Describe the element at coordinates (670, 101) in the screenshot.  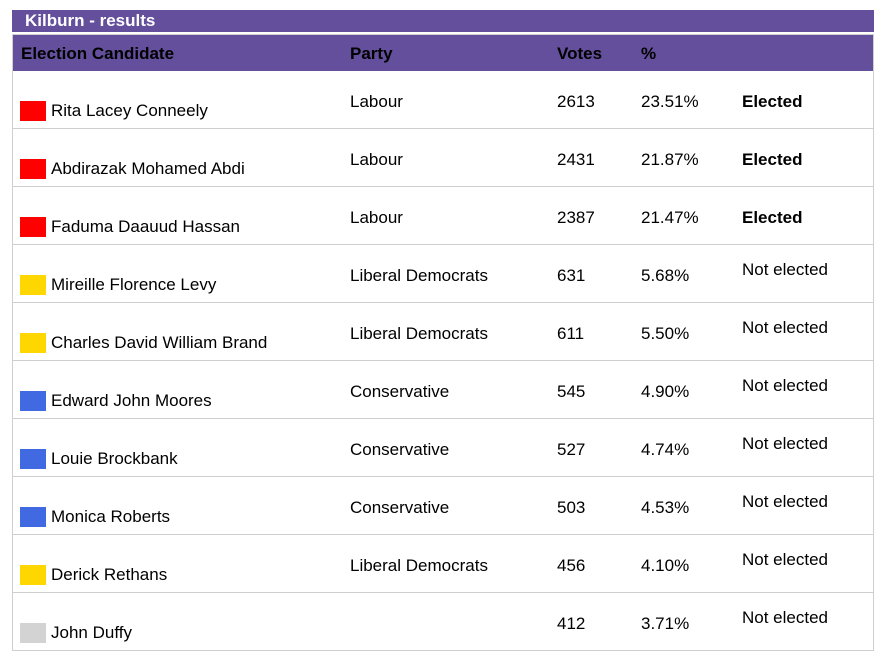
I see `candidate-percent: 23.51%` at that location.